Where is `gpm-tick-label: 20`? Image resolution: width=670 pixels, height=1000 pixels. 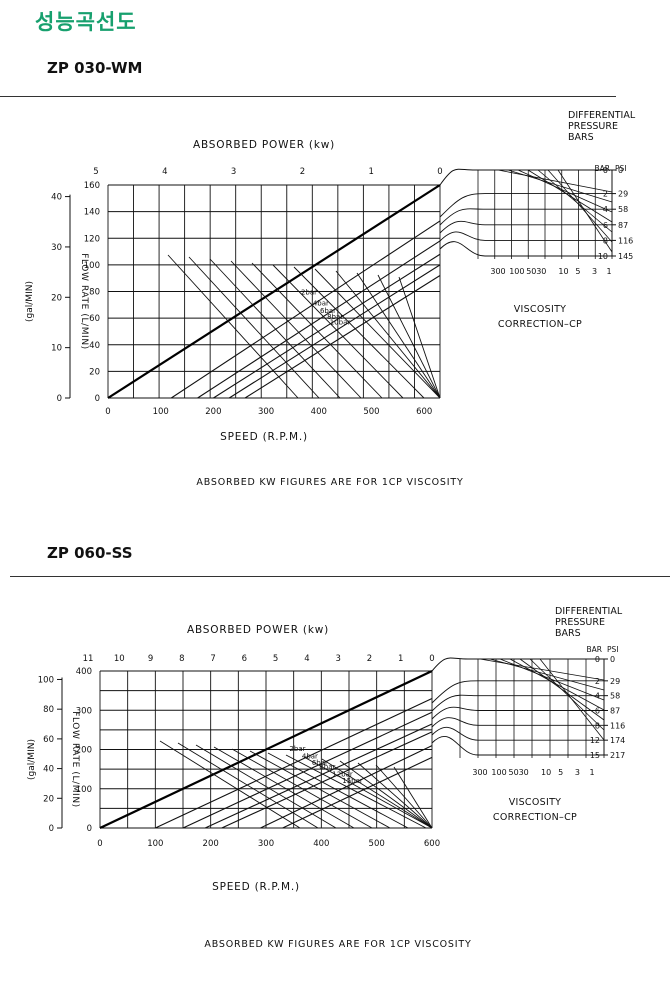 gpm-tick-label: 20 is located at coordinates (48, 799).